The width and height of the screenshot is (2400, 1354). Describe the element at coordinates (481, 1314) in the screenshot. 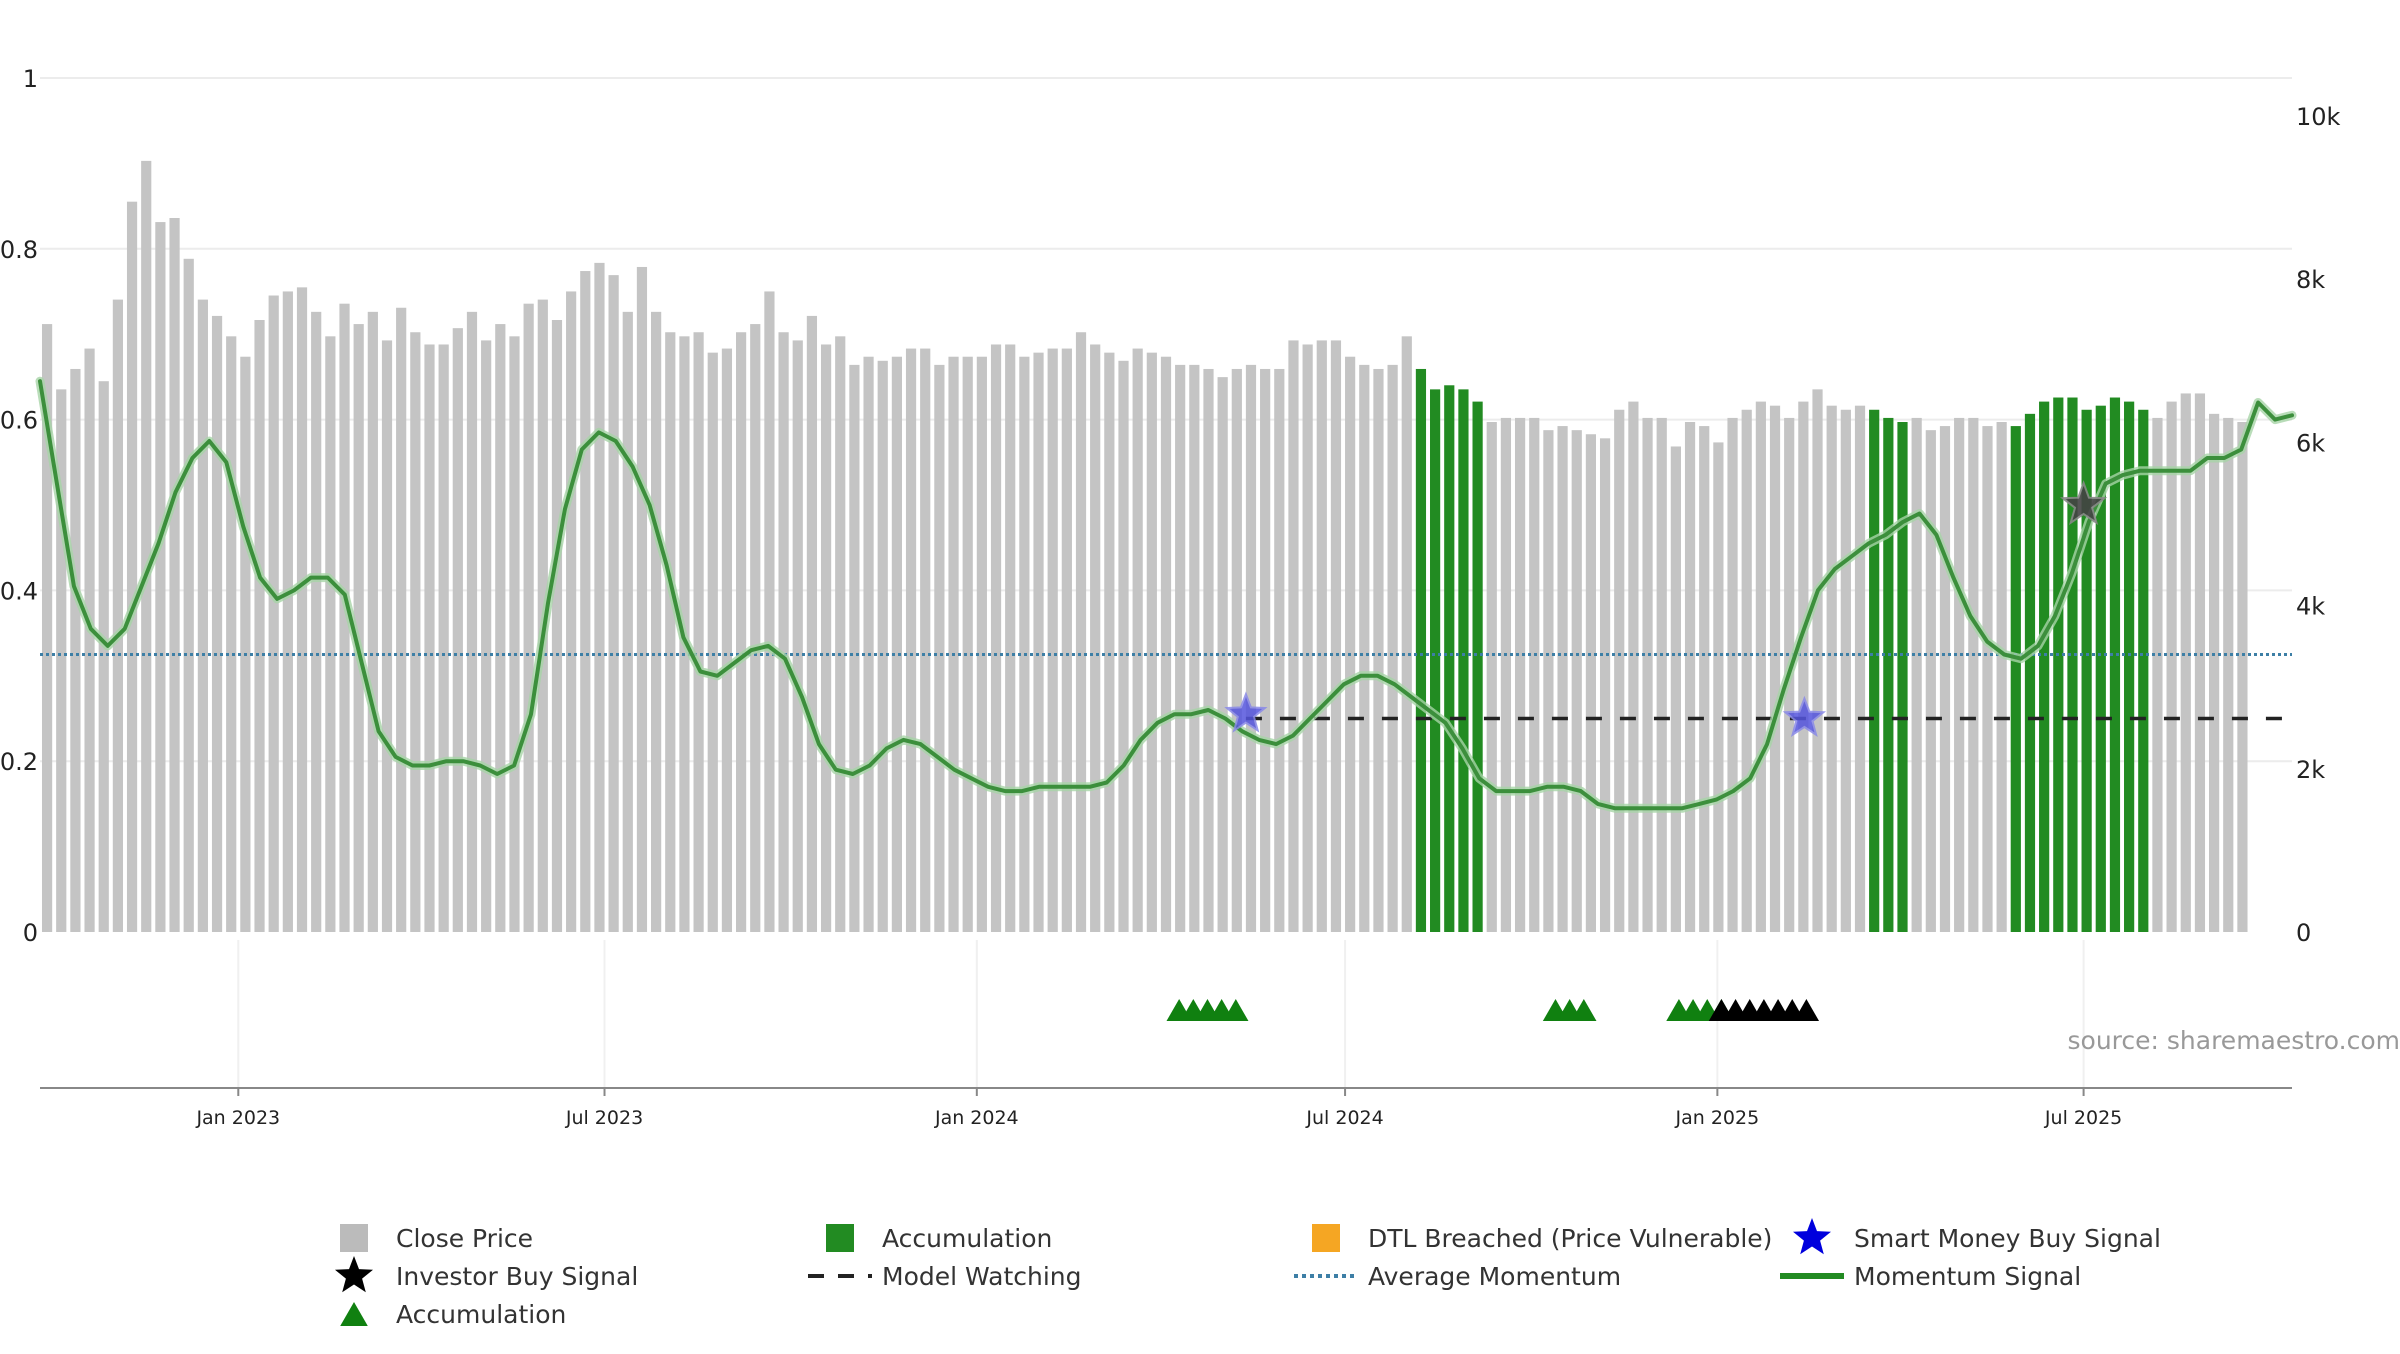

I see `legend-label: Accumulation` at that location.